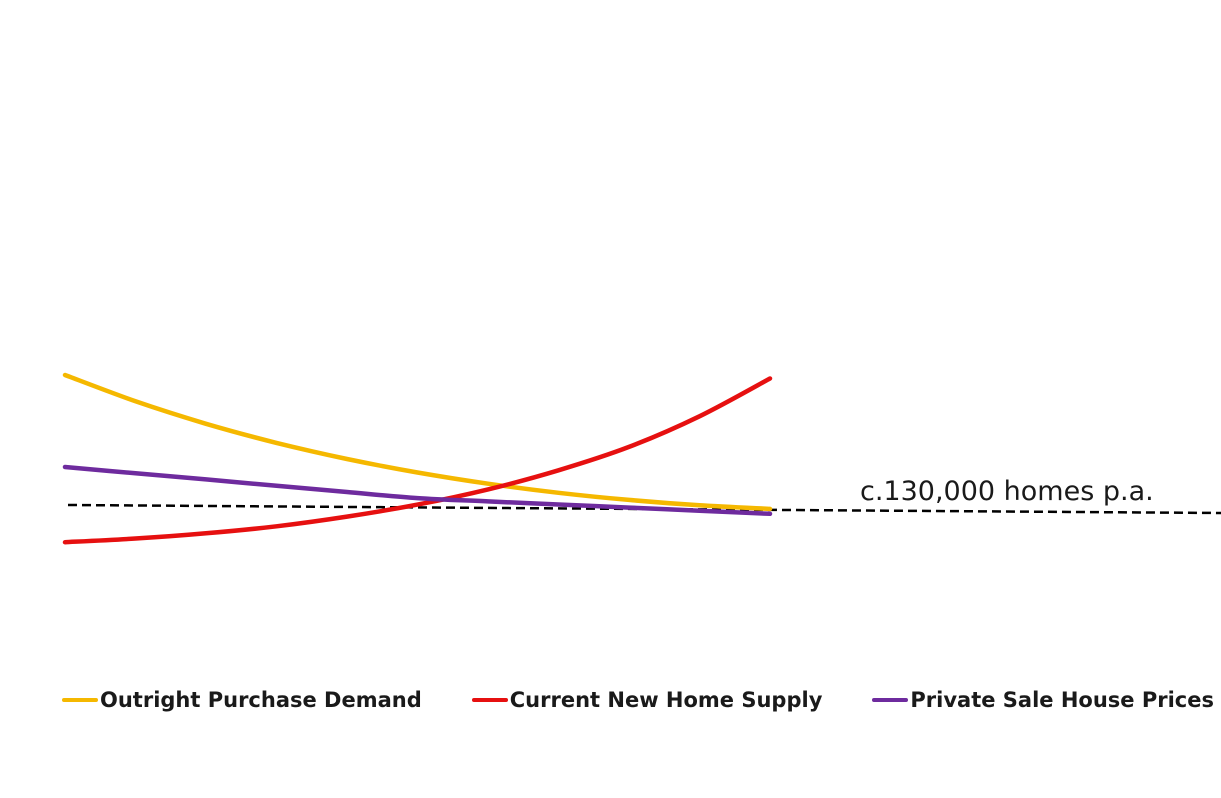  I want to click on legend-item-prices: Private Sale House Prices, so click(1043, 700).